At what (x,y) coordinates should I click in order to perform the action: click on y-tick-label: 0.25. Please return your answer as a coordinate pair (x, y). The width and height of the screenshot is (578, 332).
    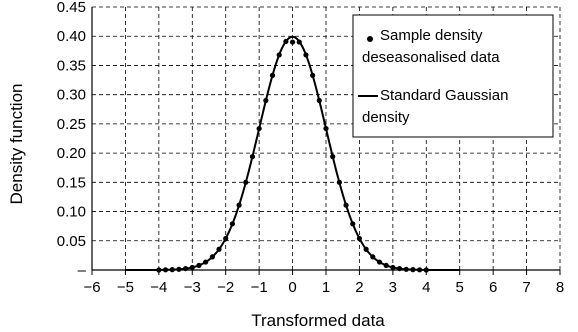
    Looking at the image, I should click on (71, 124).